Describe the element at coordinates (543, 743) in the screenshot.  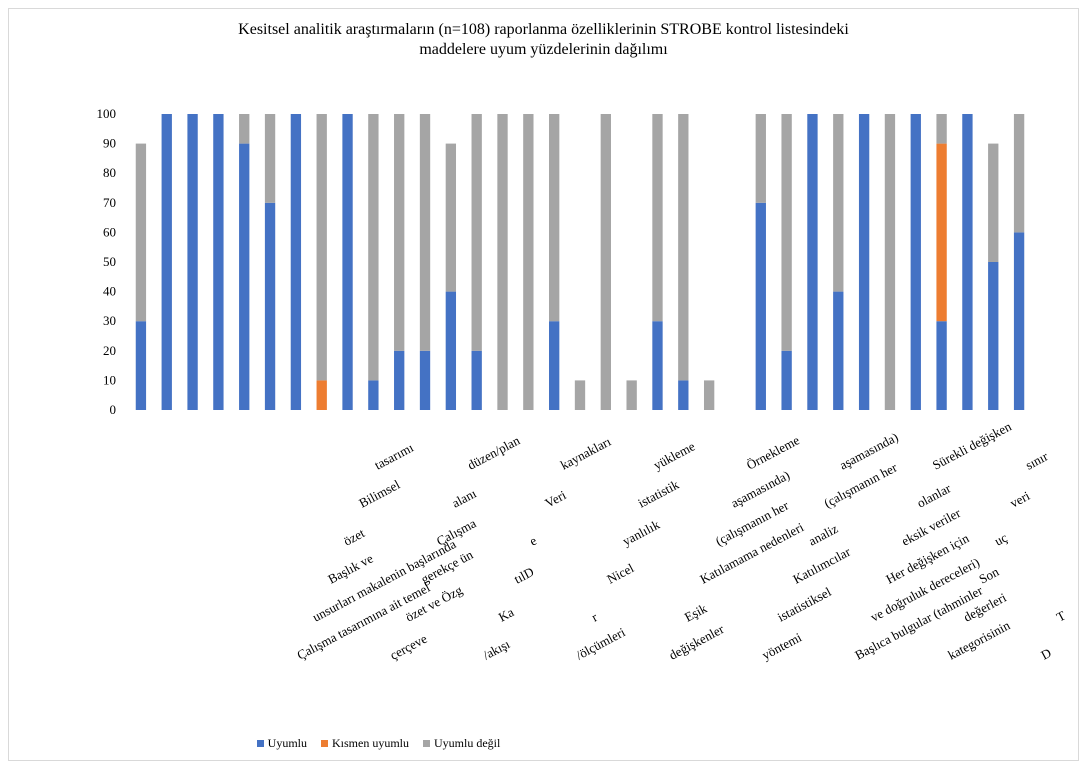
I see `legend: Uyumlu Kısmen uyumlu Uyumlu değil` at that location.